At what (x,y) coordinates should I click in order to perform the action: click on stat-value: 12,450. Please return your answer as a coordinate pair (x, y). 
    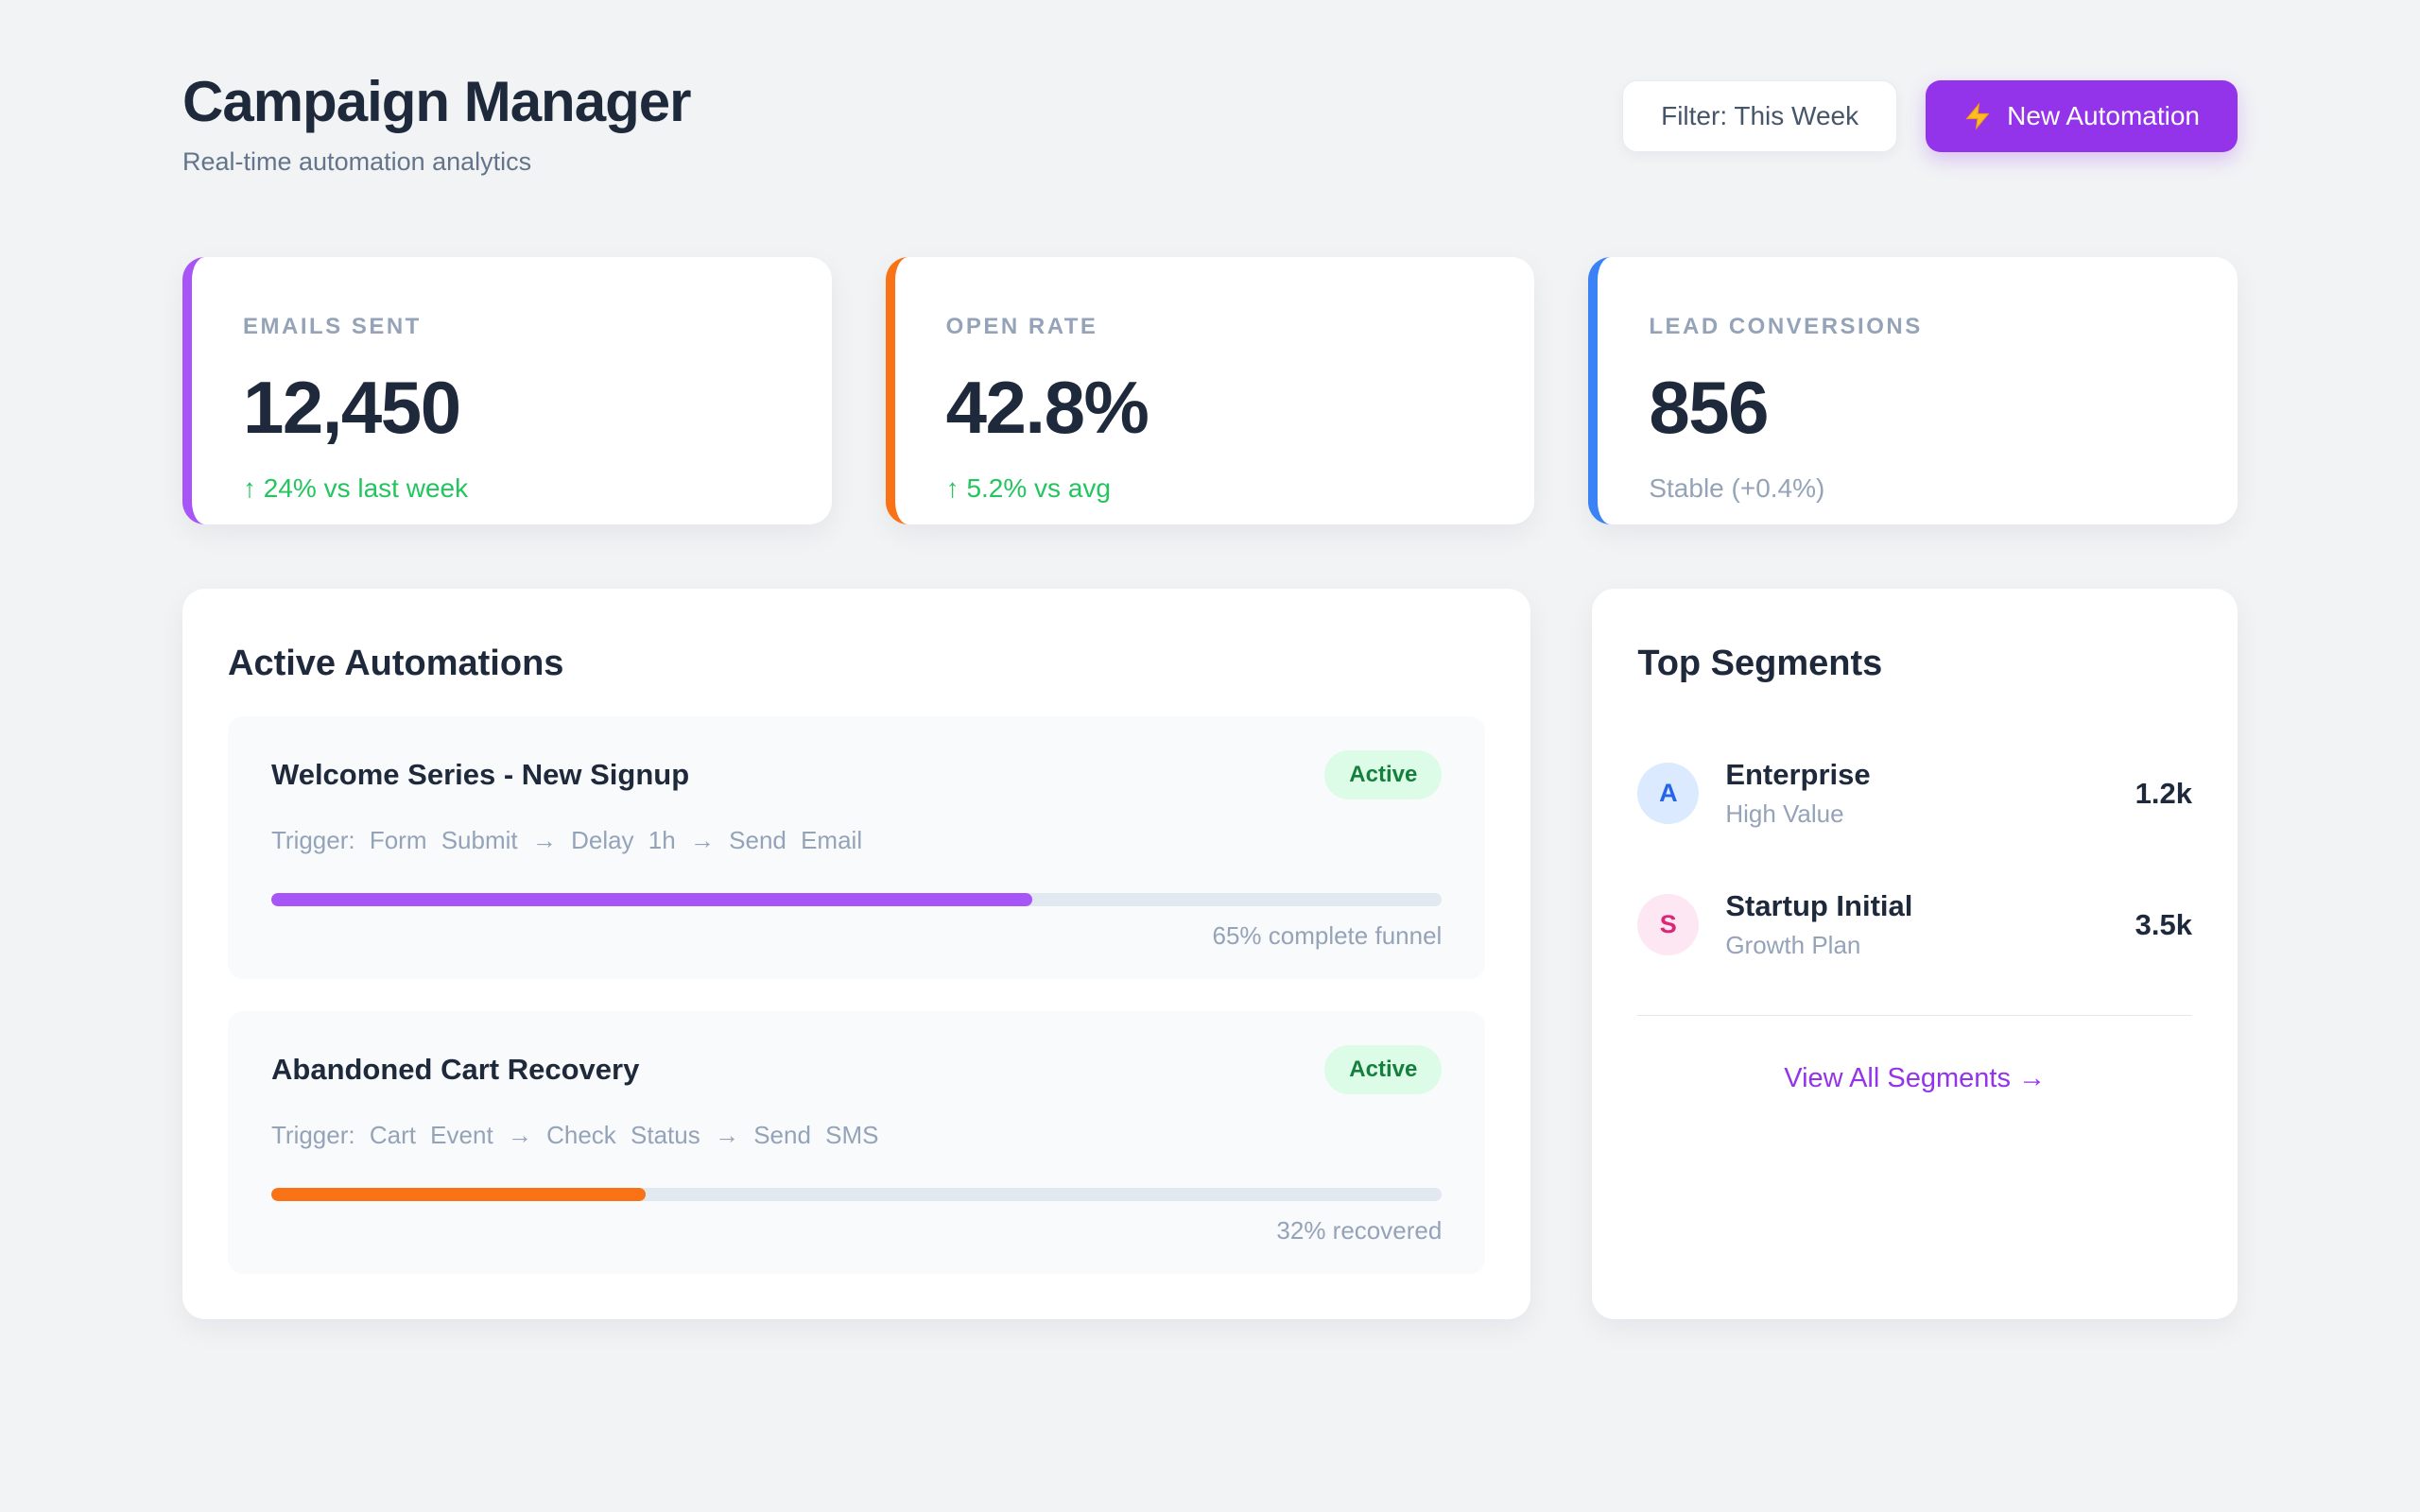
    Looking at the image, I should click on (352, 407).